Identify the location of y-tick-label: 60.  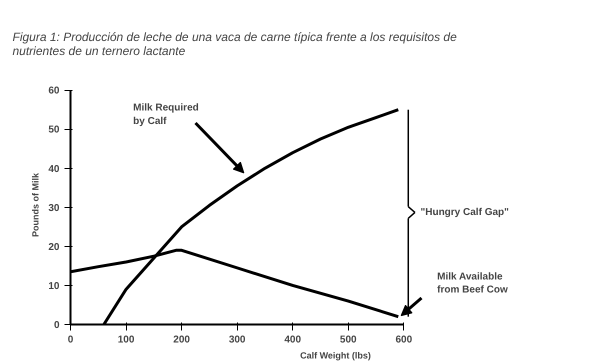
(54, 91).